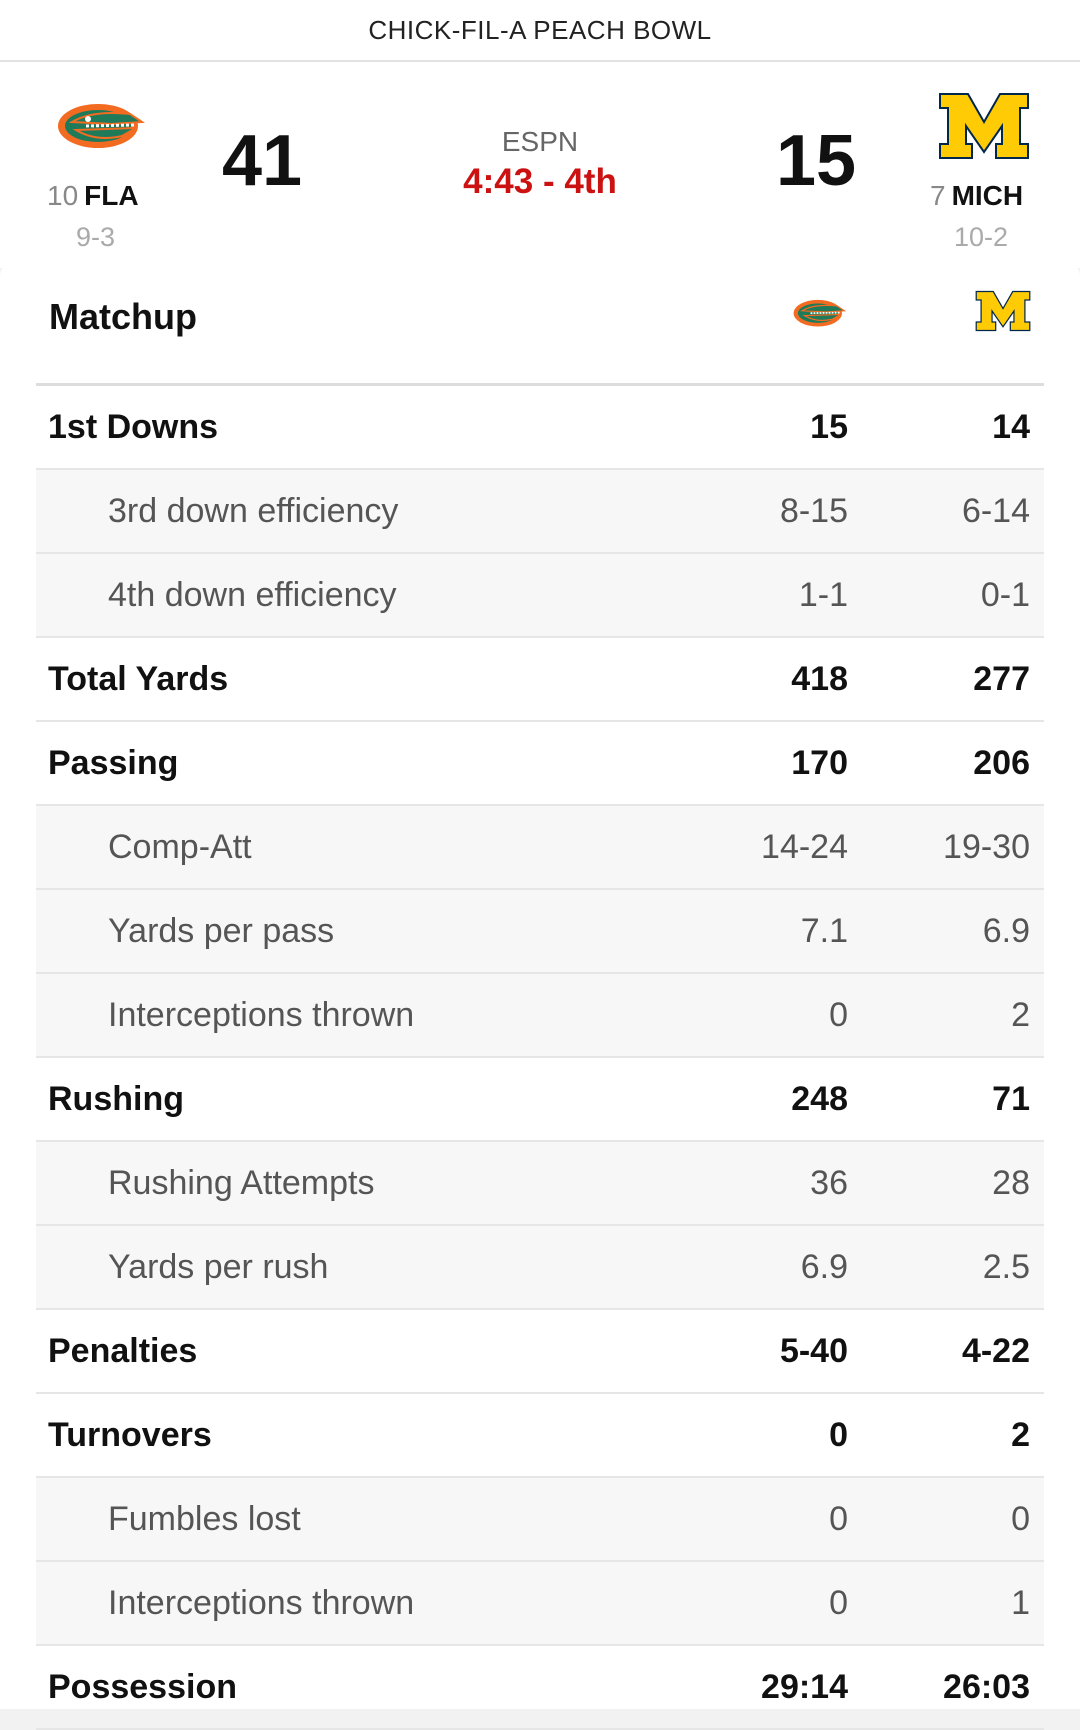 This screenshot has height=1730, width=1080. Describe the element at coordinates (540, 680) in the screenshot. I see `stat-row: Total Yards 418 277` at that location.